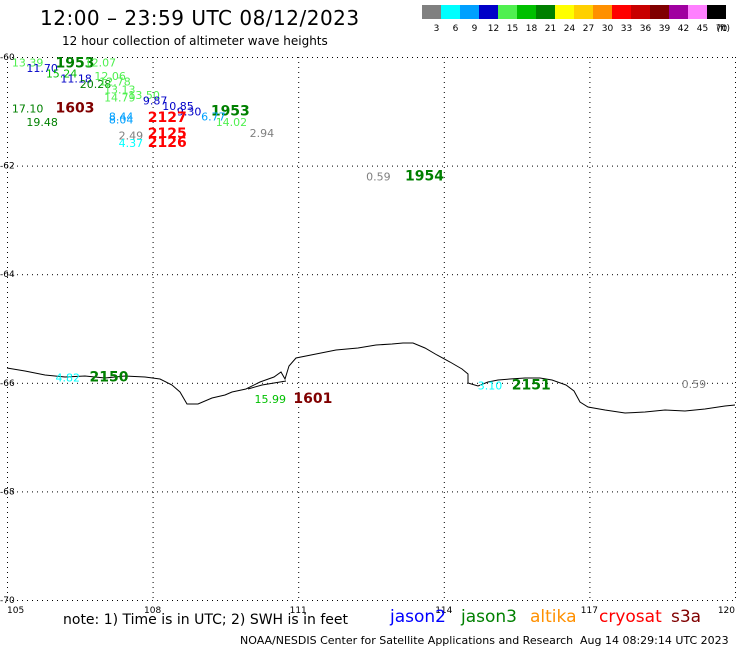  What do you see at coordinates (418, 617) in the screenshot?
I see `mission-jason2: jason2` at bounding box center [418, 617].